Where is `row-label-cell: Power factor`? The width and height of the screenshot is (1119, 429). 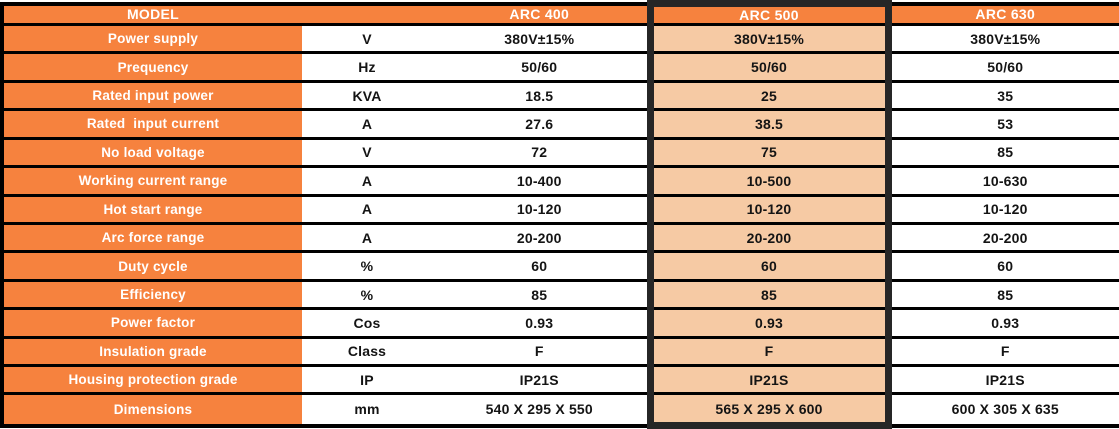 row-label-cell: Power factor is located at coordinates (152, 323).